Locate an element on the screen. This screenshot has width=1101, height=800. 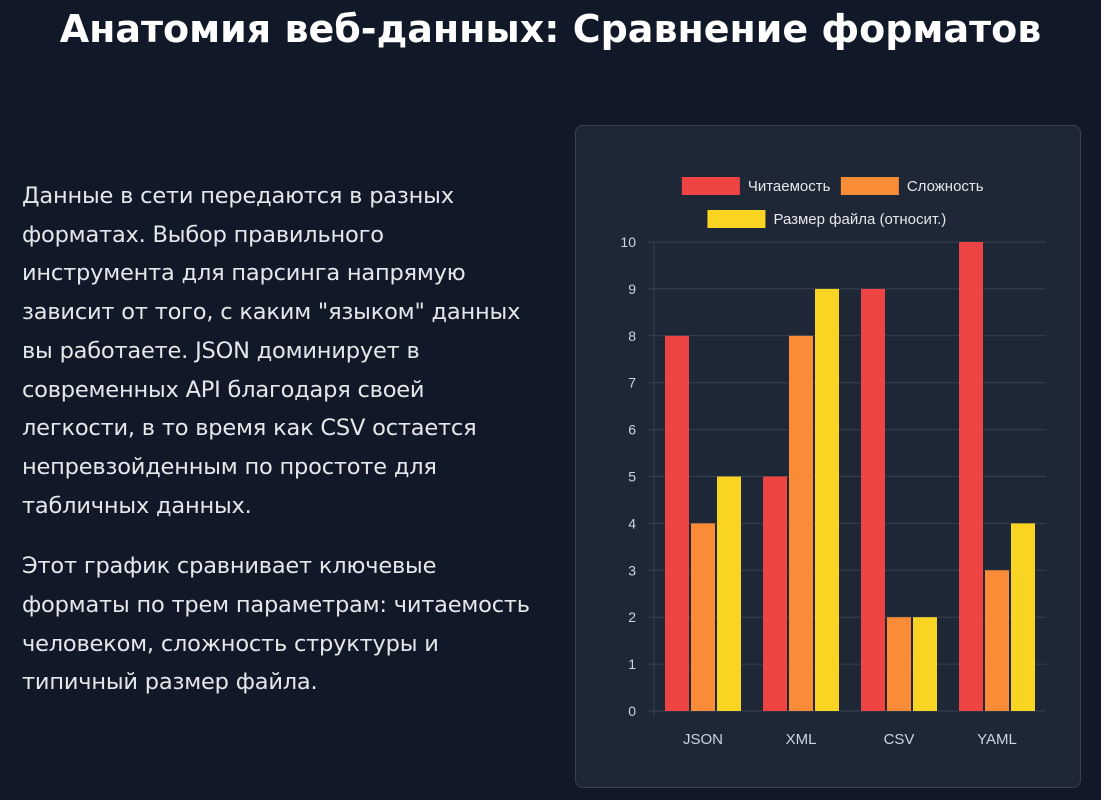
legend-label-2: Размер файла (относит.) is located at coordinates (859, 219).